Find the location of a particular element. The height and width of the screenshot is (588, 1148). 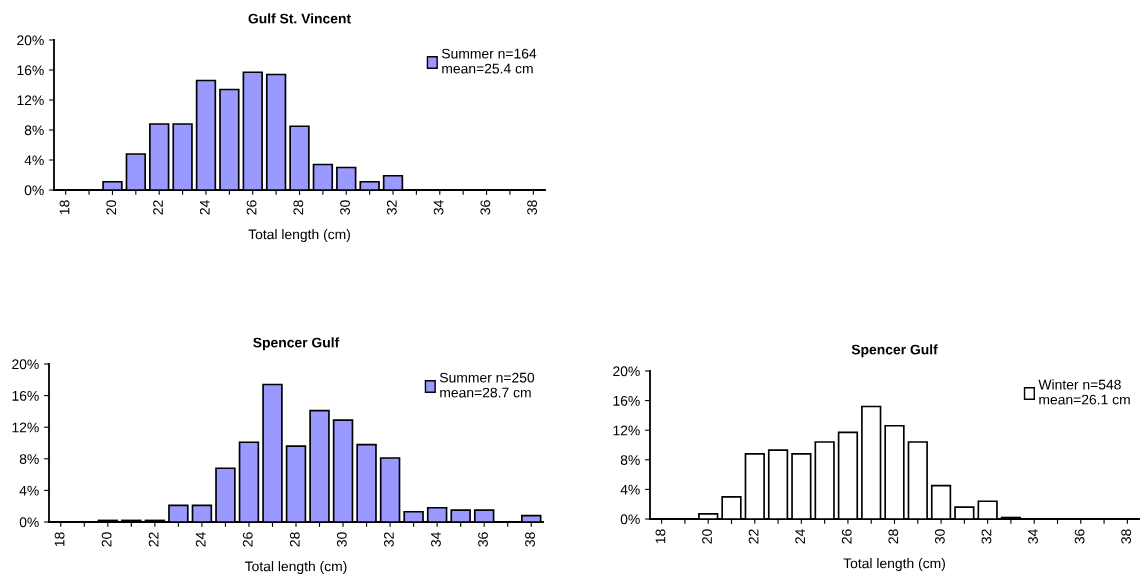

legend-label: Summer n=164 mean=25.4 cm is located at coordinates (489, 61).